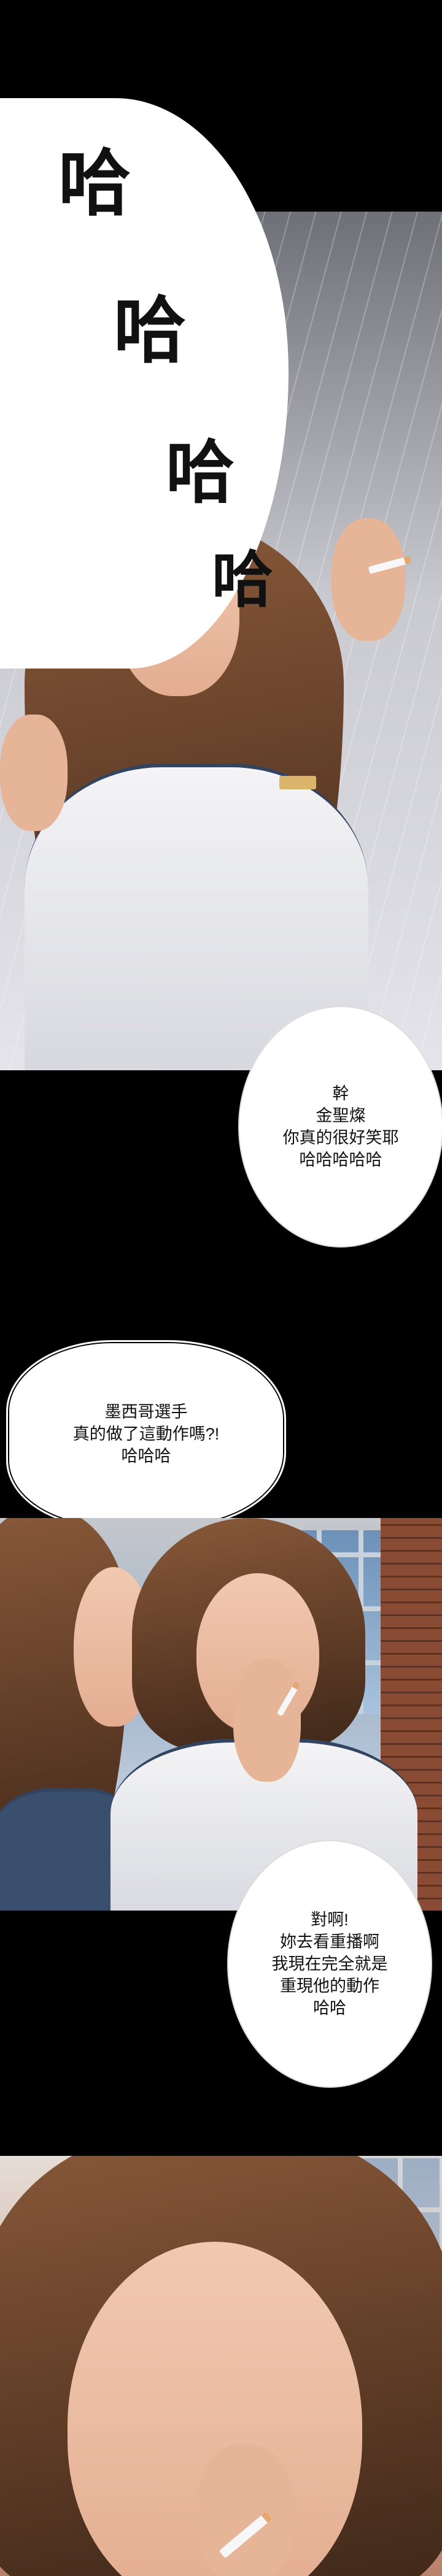 Image resolution: width=442 pixels, height=2576 pixels. Describe the element at coordinates (341, 1115) in the screenshot. I see `bubble-1-line-2: 金聖燦` at that location.